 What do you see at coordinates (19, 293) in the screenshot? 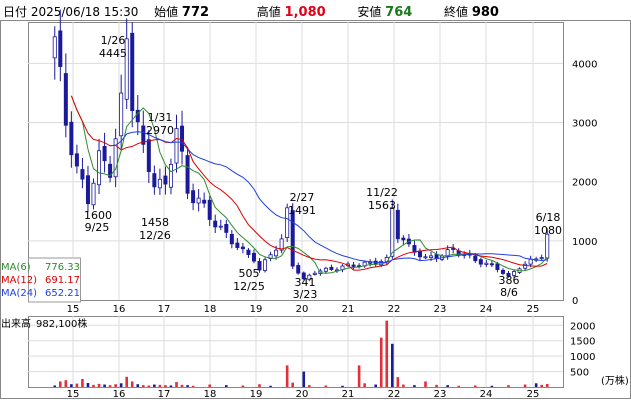
I see `ma-legend-label: MA(24)` at bounding box center [19, 293].